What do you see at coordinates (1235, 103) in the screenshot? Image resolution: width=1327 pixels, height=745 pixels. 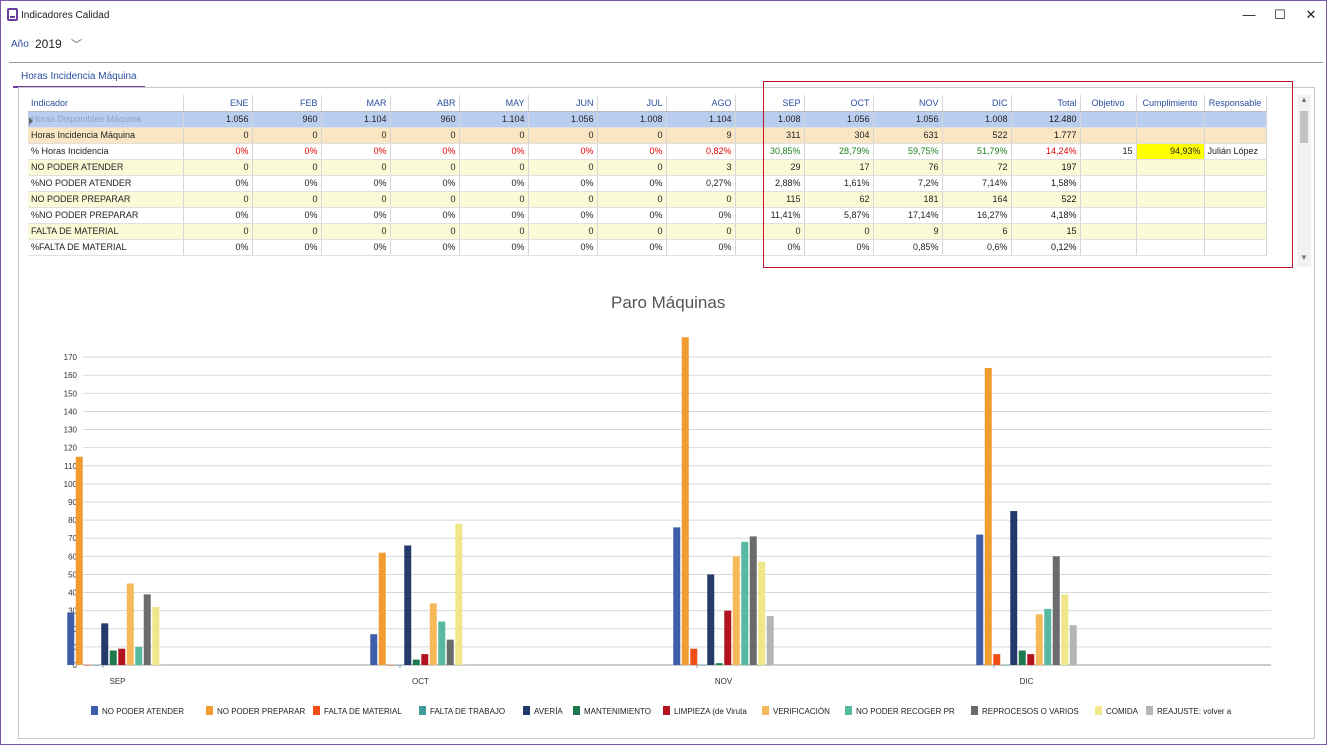 I see `column-header: Responsable` at bounding box center [1235, 103].